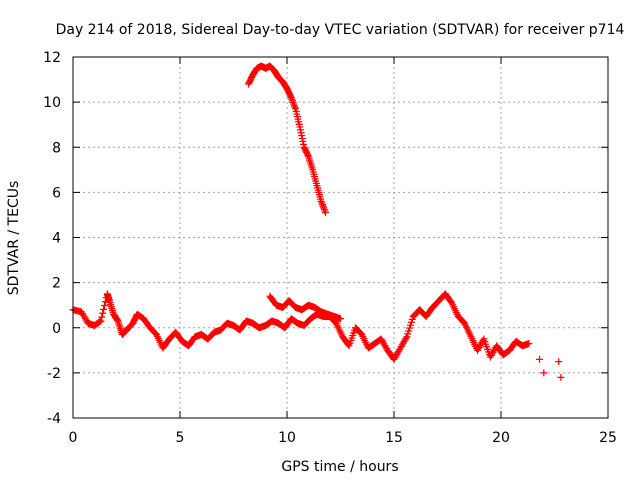 This screenshot has height=480, width=640. Describe the element at coordinates (54, 419) in the screenshot. I see `y-tick-label: -4` at that location.